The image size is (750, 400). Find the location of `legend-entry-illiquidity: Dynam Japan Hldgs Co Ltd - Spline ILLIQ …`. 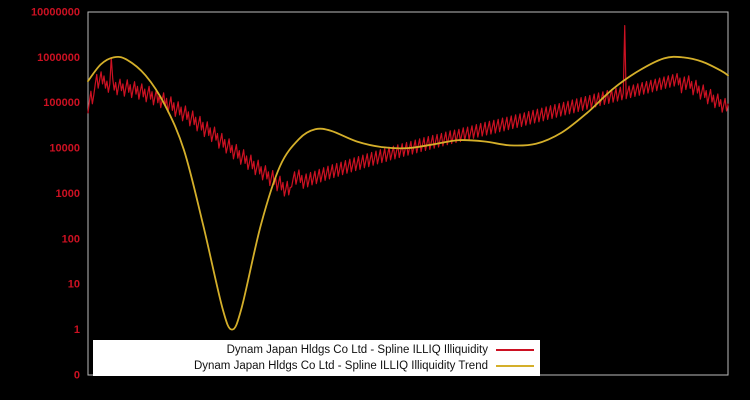

legend-entry-illiquidity: Dynam Japan Hldgs Co Ltd - Spline ILLIQ … is located at coordinates (316, 350).